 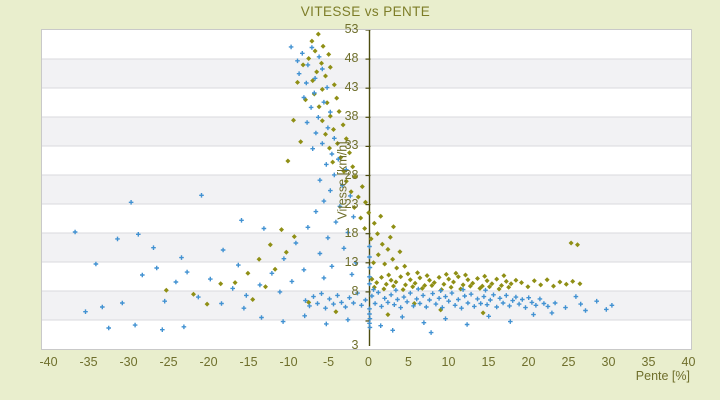 I want to click on x-tick-label: 5, so click(x=408, y=362).